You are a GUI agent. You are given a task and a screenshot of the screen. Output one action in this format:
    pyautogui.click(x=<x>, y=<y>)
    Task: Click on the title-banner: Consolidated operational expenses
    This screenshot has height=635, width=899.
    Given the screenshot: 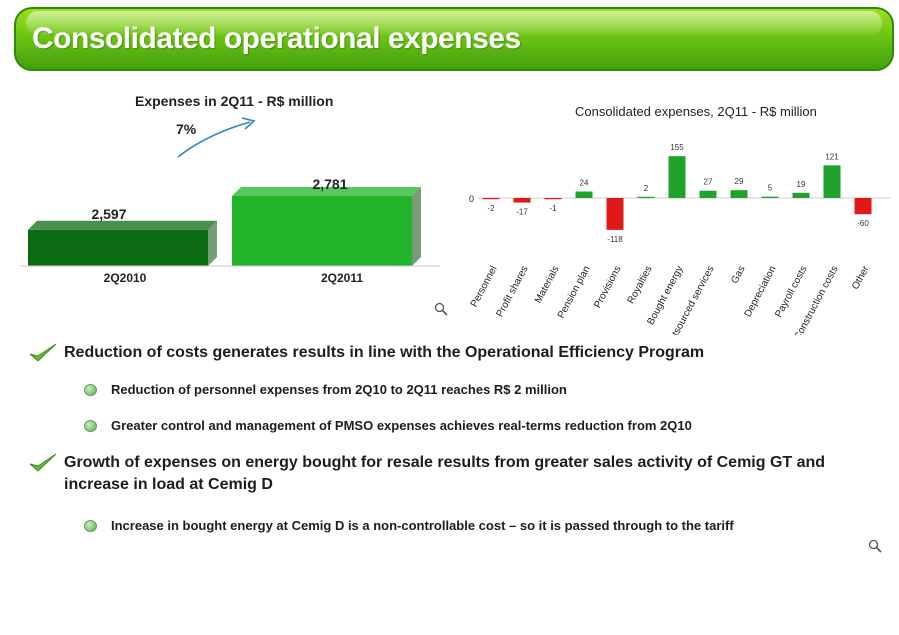 What is the action you would take?
    pyautogui.click(x=454, y=39)
    